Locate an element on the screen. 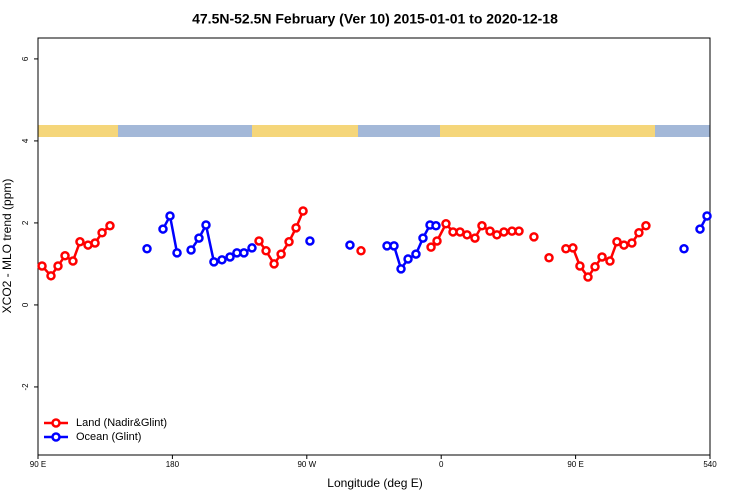 The width and height of the screenshot is (750, 500). y-tick-label: 2 is located at coordinates (25, 222).